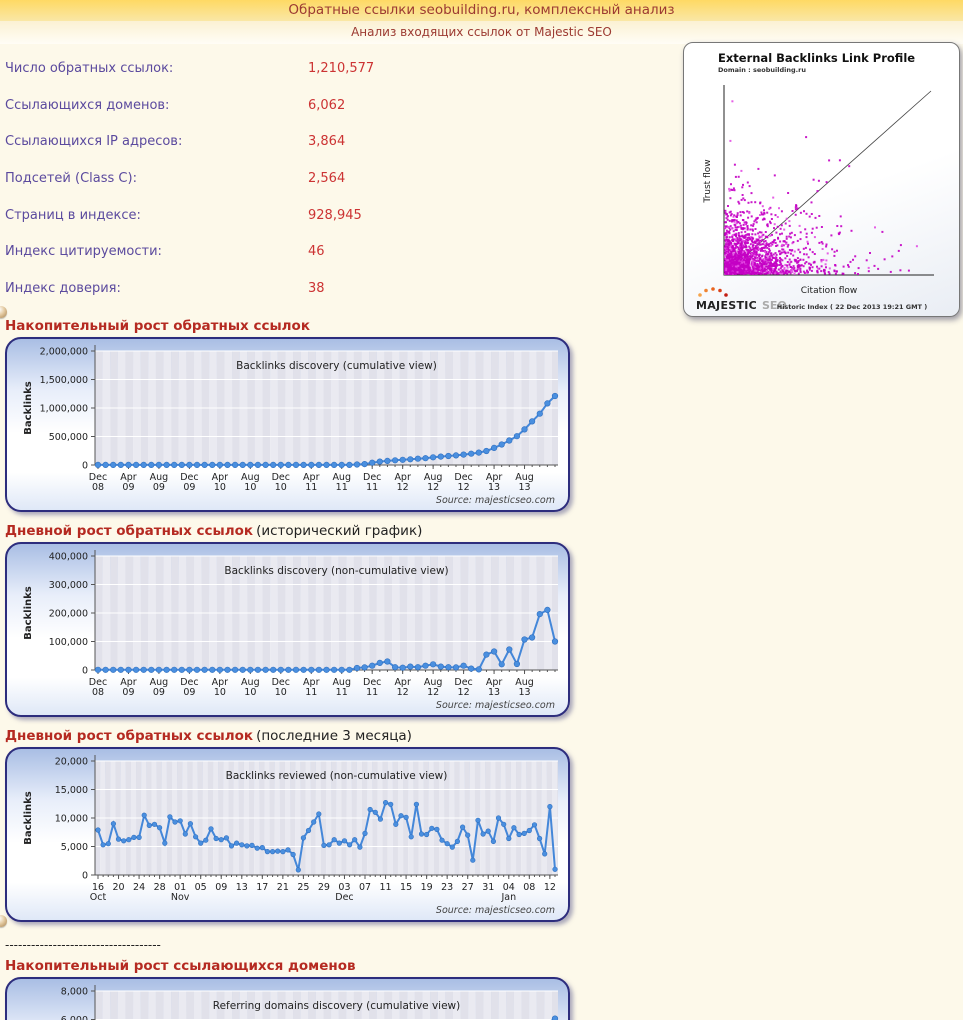  Describe the element at coordinates (262, 887) in the screenshot. I see `svg-text: 17` at that location.